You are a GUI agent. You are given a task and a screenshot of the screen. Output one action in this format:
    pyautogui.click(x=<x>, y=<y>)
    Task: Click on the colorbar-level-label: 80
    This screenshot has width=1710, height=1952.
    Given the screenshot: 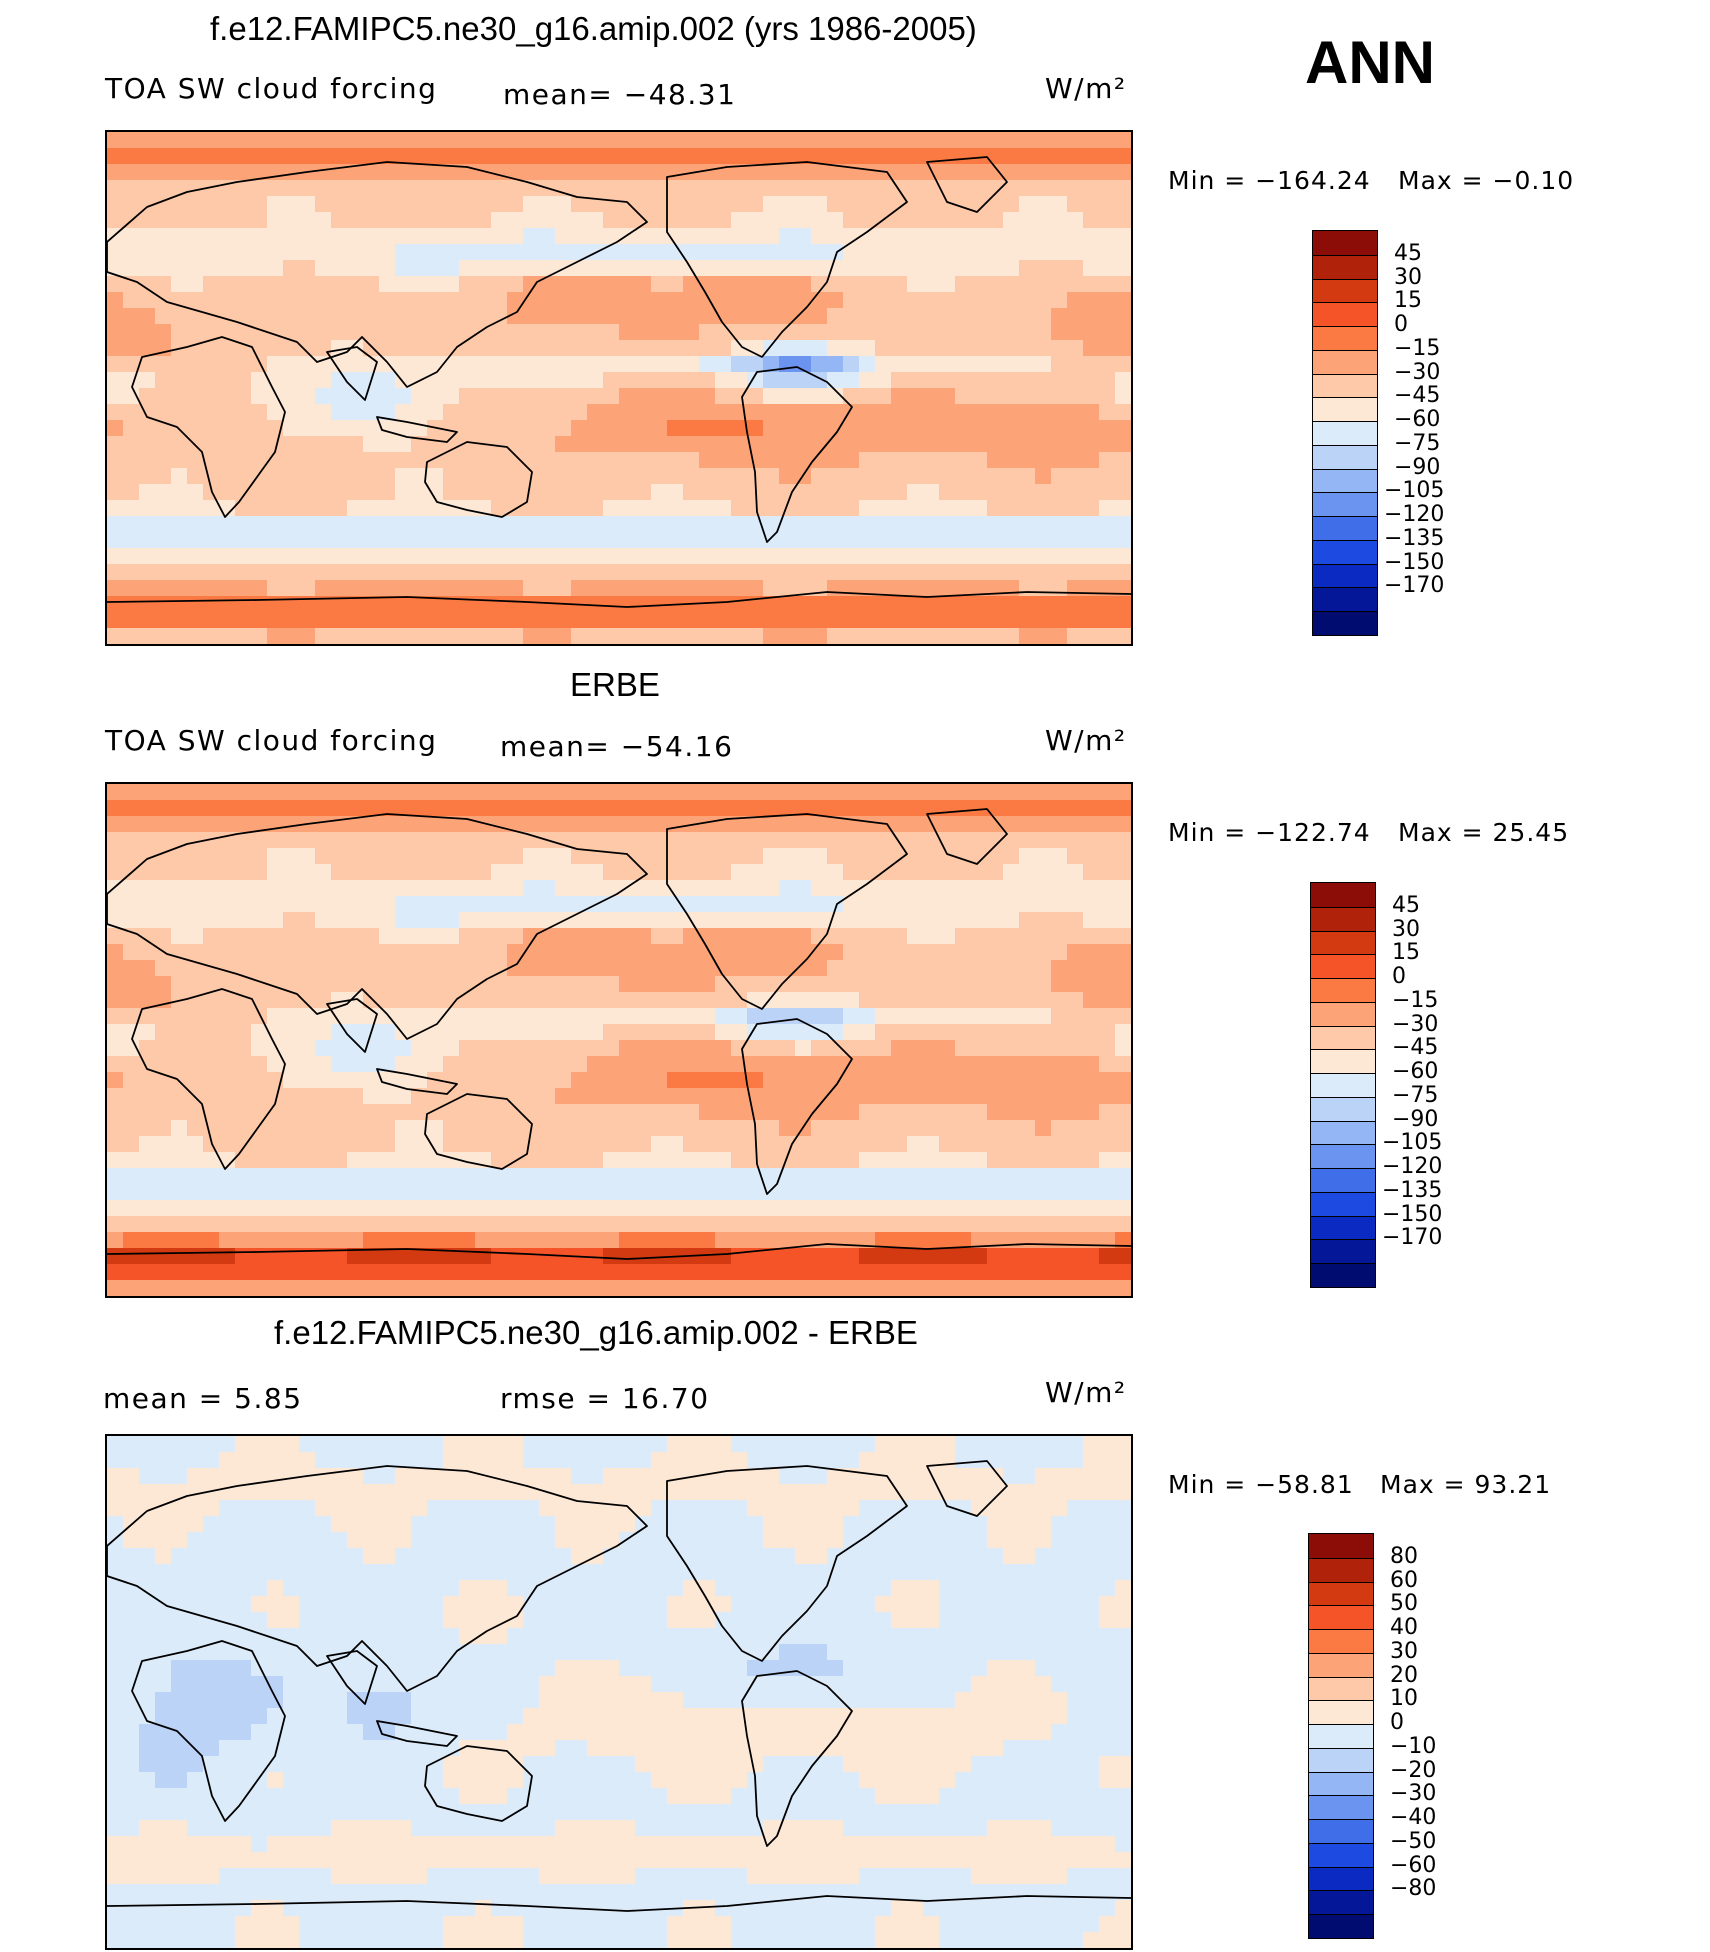 What is the action you would take?
    pyautogui.click(x=1404, y=1556)
    